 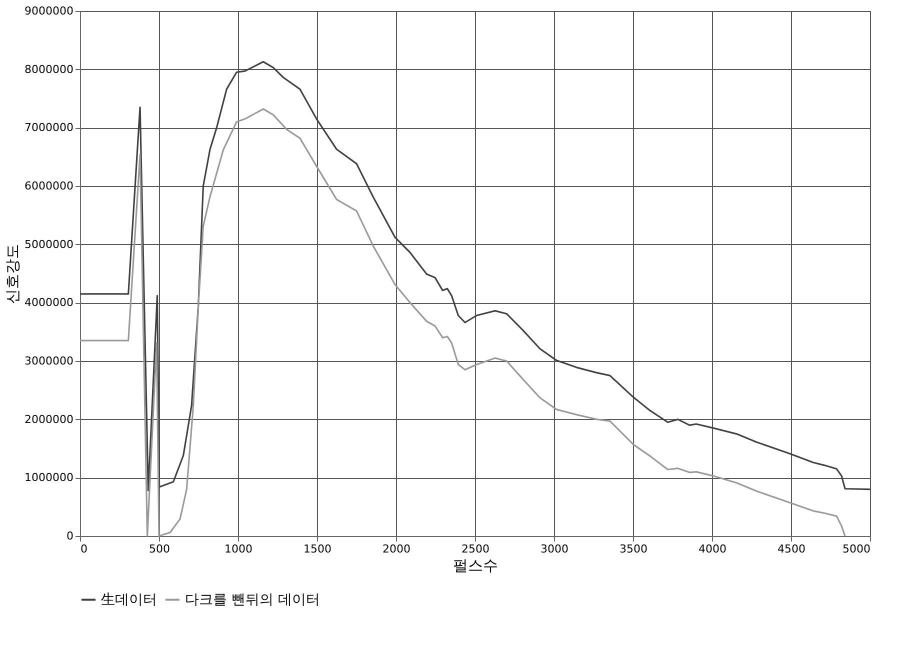 What do you see at coordinates (49, 186) in the screenshot?
I see `y-tick-label: 6000000` at bounding box center [49, 186].